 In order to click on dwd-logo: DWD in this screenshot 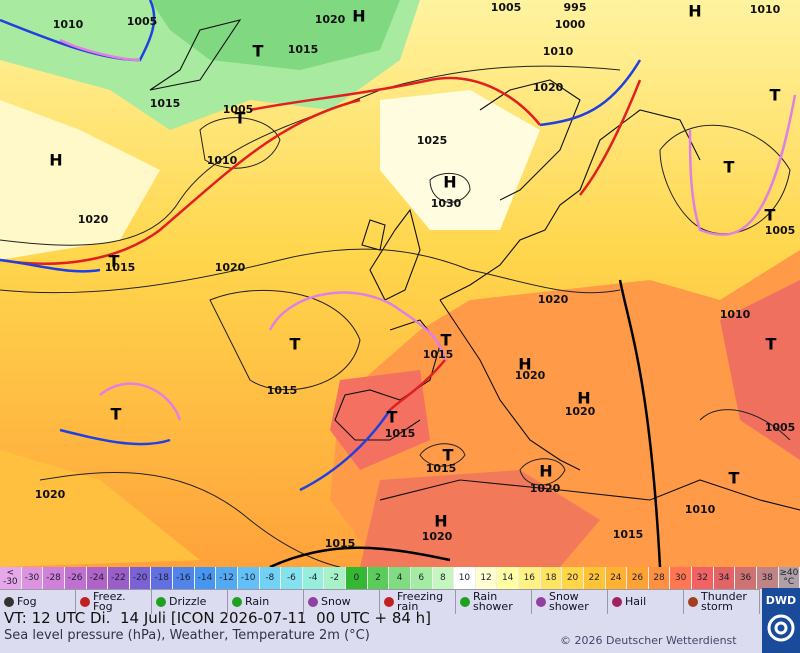, I will do `click(781, 620)`.